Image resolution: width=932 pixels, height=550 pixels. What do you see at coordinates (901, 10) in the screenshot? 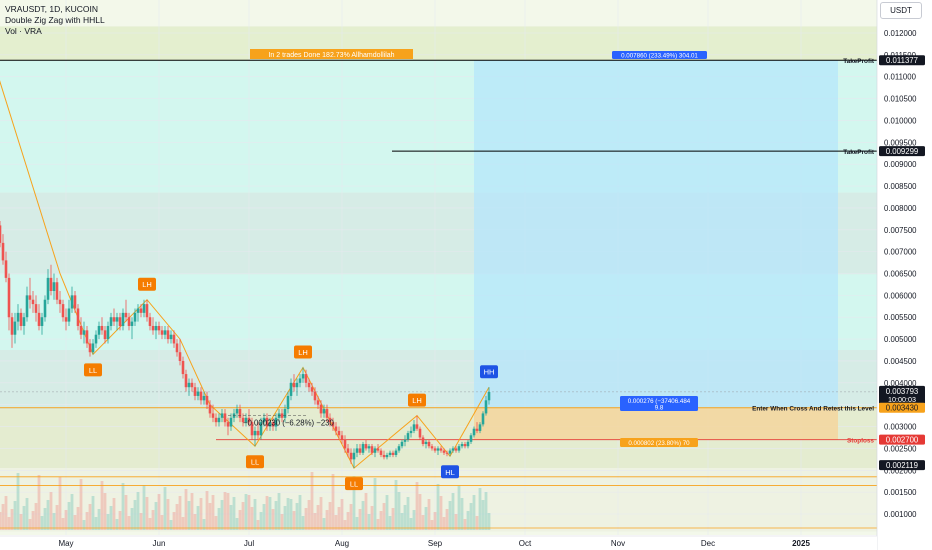
I see `currency-button: USDT` at bounding box center [901, 10].